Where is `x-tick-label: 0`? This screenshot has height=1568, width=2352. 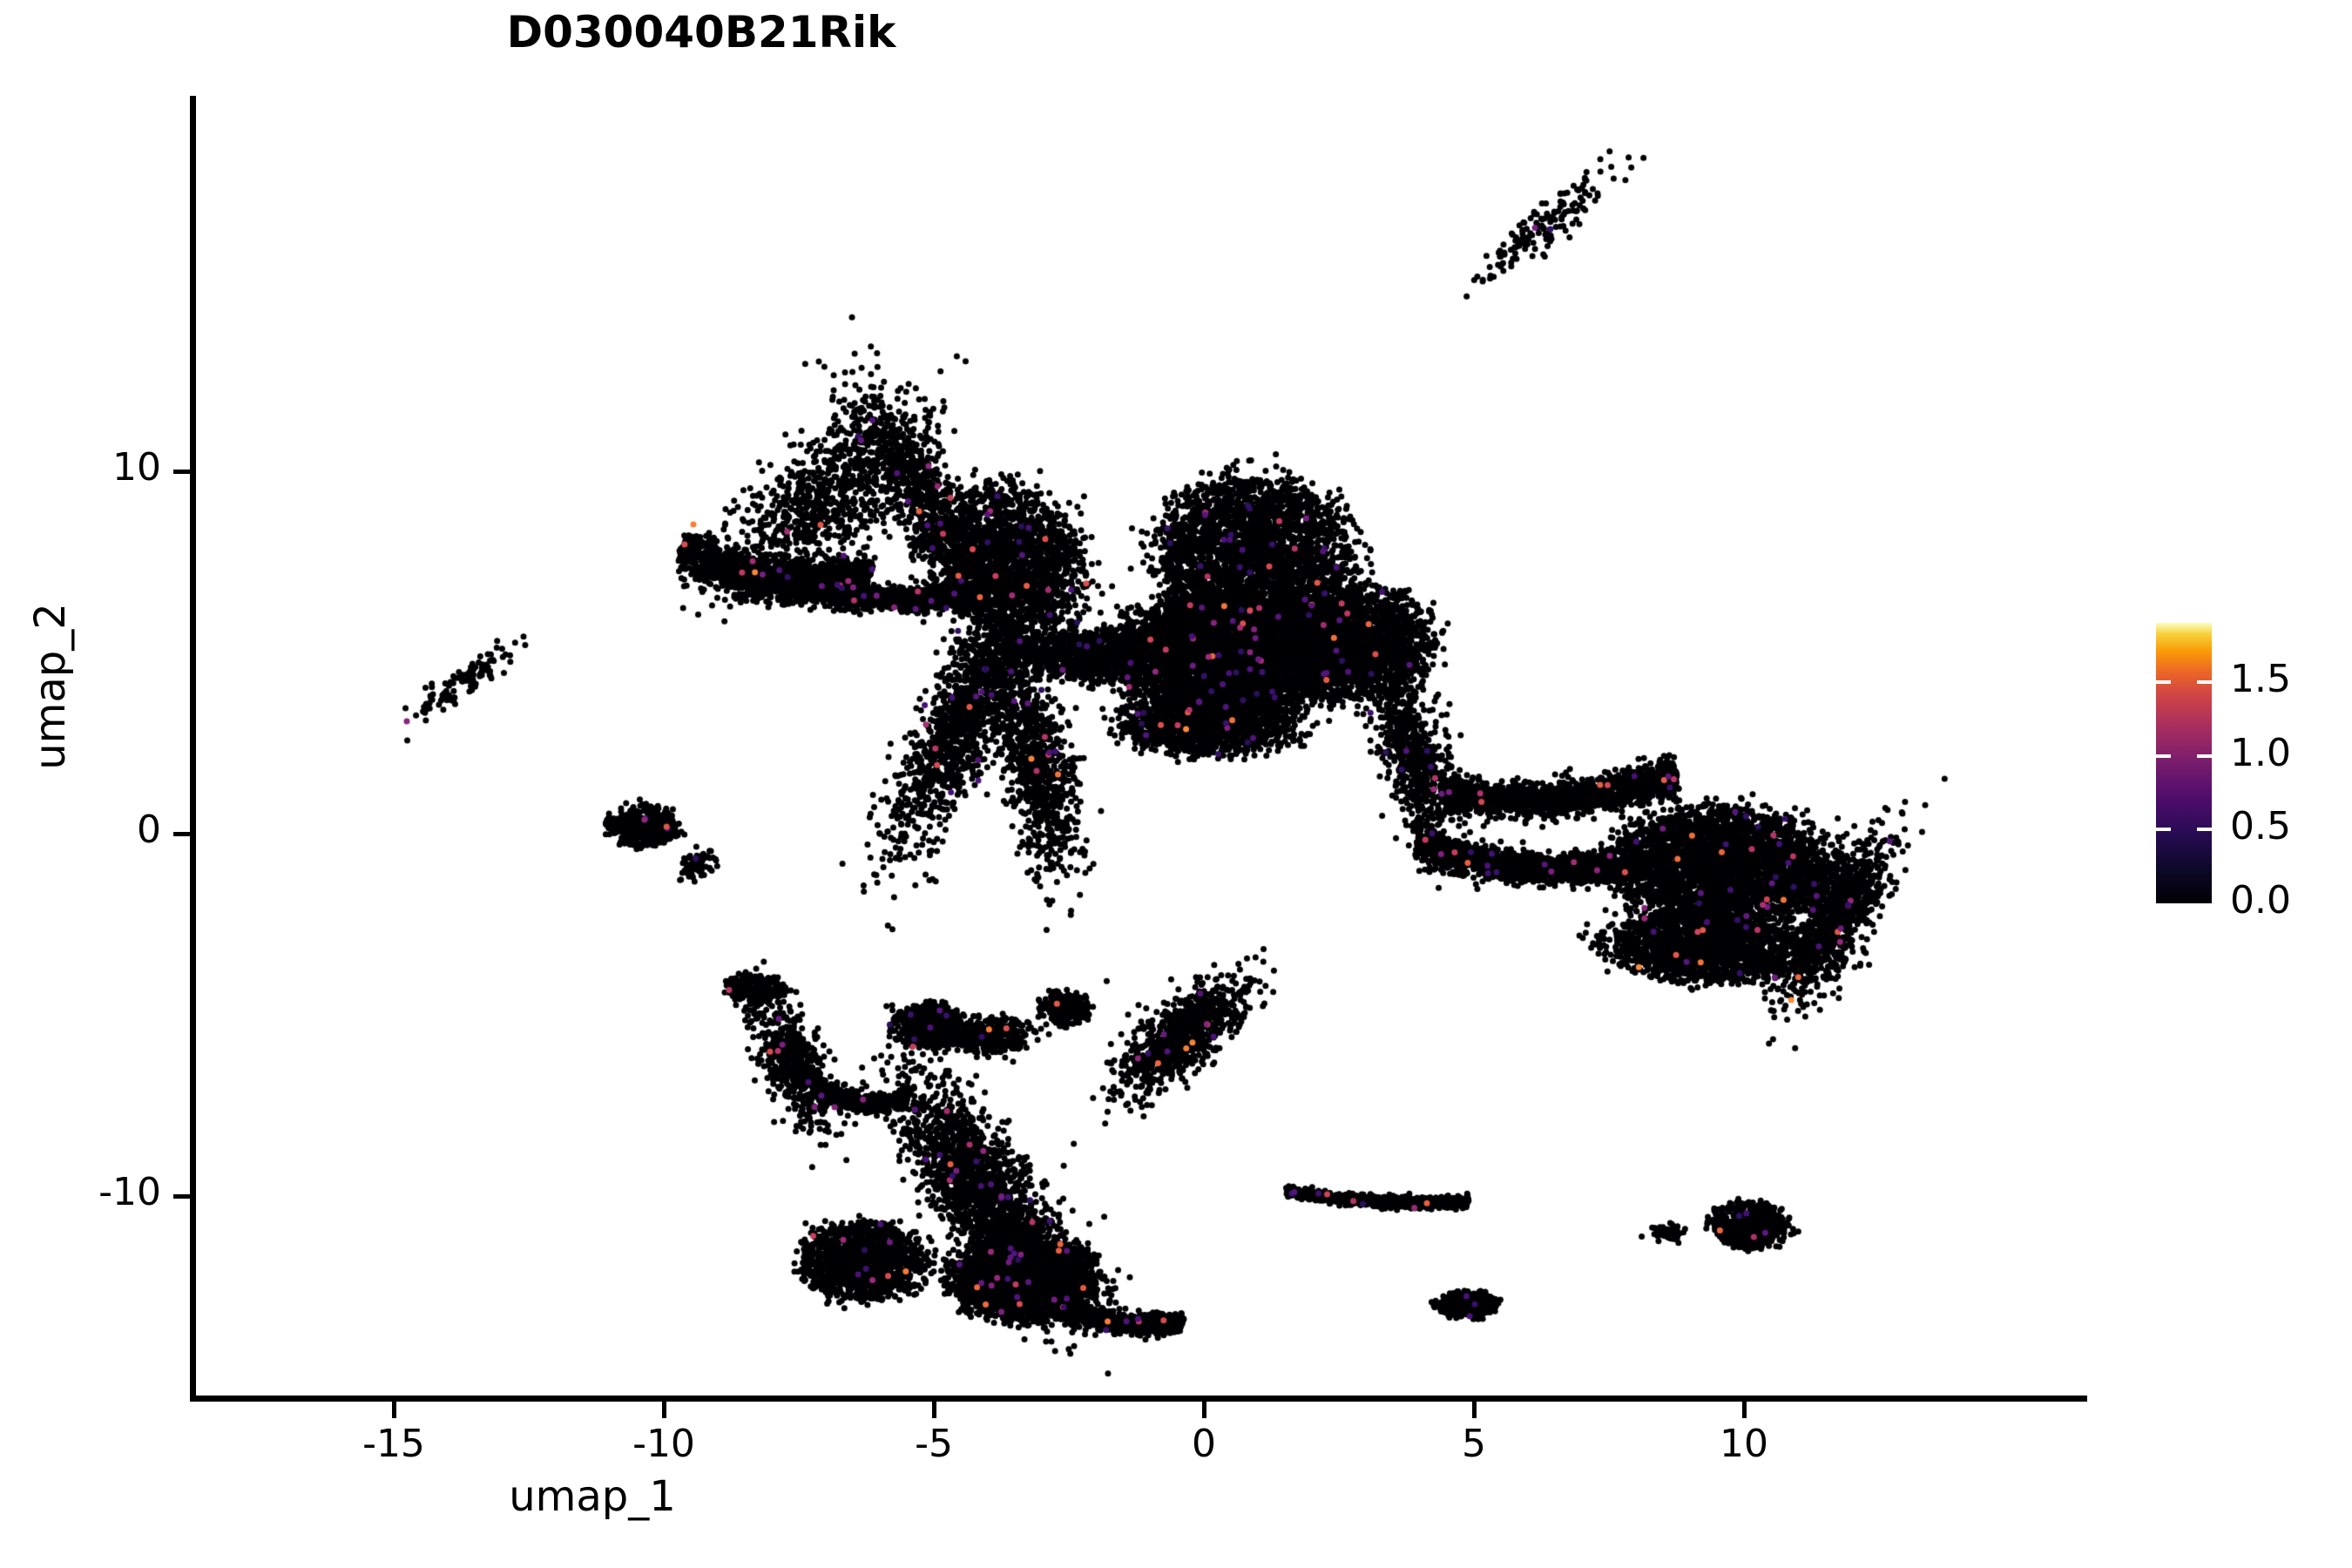 x-tick-label: 0 is located at coordinates (1204, 1444).